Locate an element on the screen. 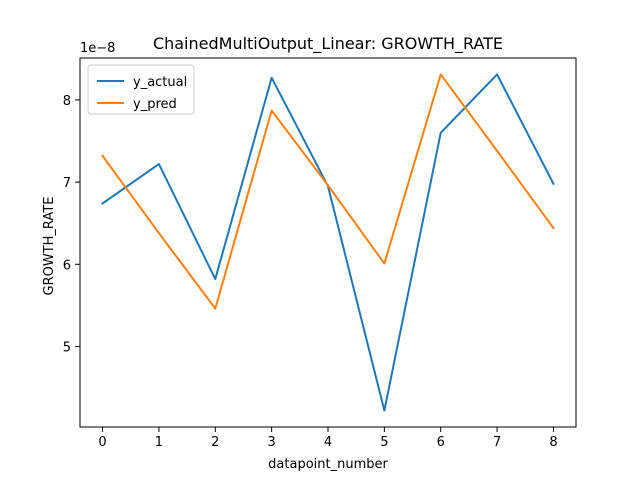 The height and width of the screenshot is (485, 640). x-tick-label-1: 1 is located at coordinates (159, 442).